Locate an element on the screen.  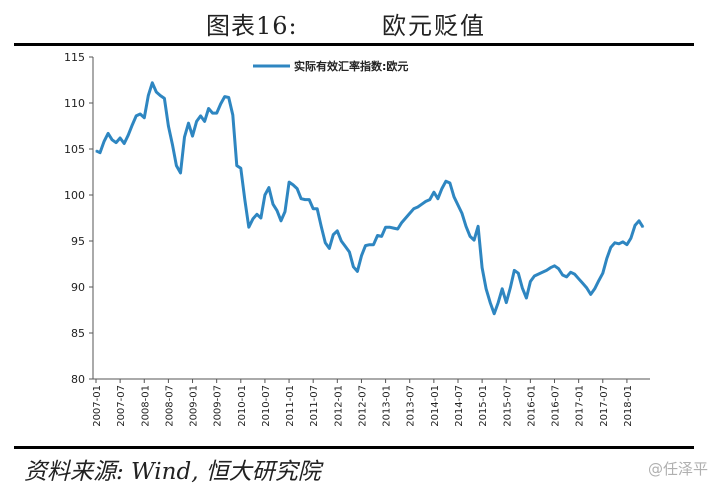
x-tick-label: 2008-07 is located at coordinates (169, 406).